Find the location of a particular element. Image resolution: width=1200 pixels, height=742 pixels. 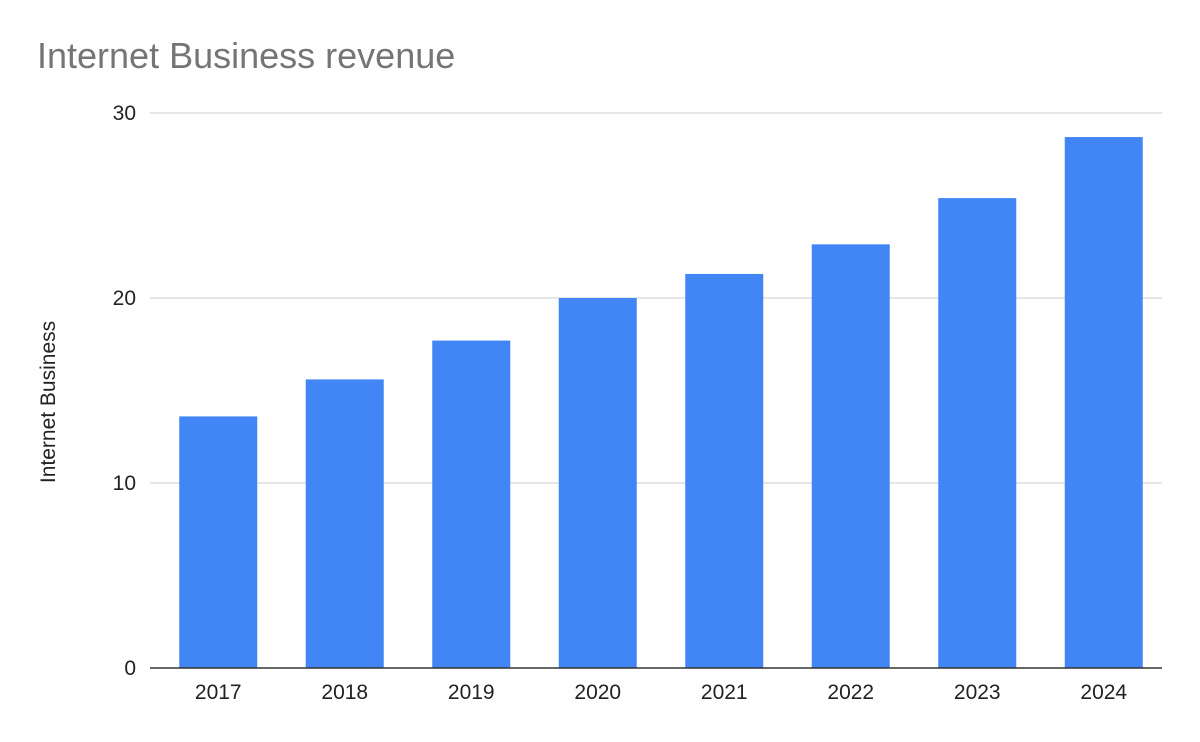

x-axis-ticks: 2017 2018 2019 2020 2021 2022 2023 2024 is located at coordinates (661, 692).